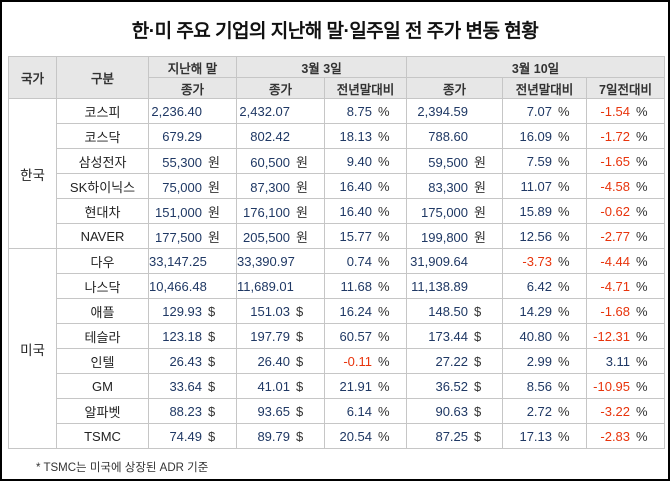  I want to click on value-cell: 2.99%, so click(545, 361).